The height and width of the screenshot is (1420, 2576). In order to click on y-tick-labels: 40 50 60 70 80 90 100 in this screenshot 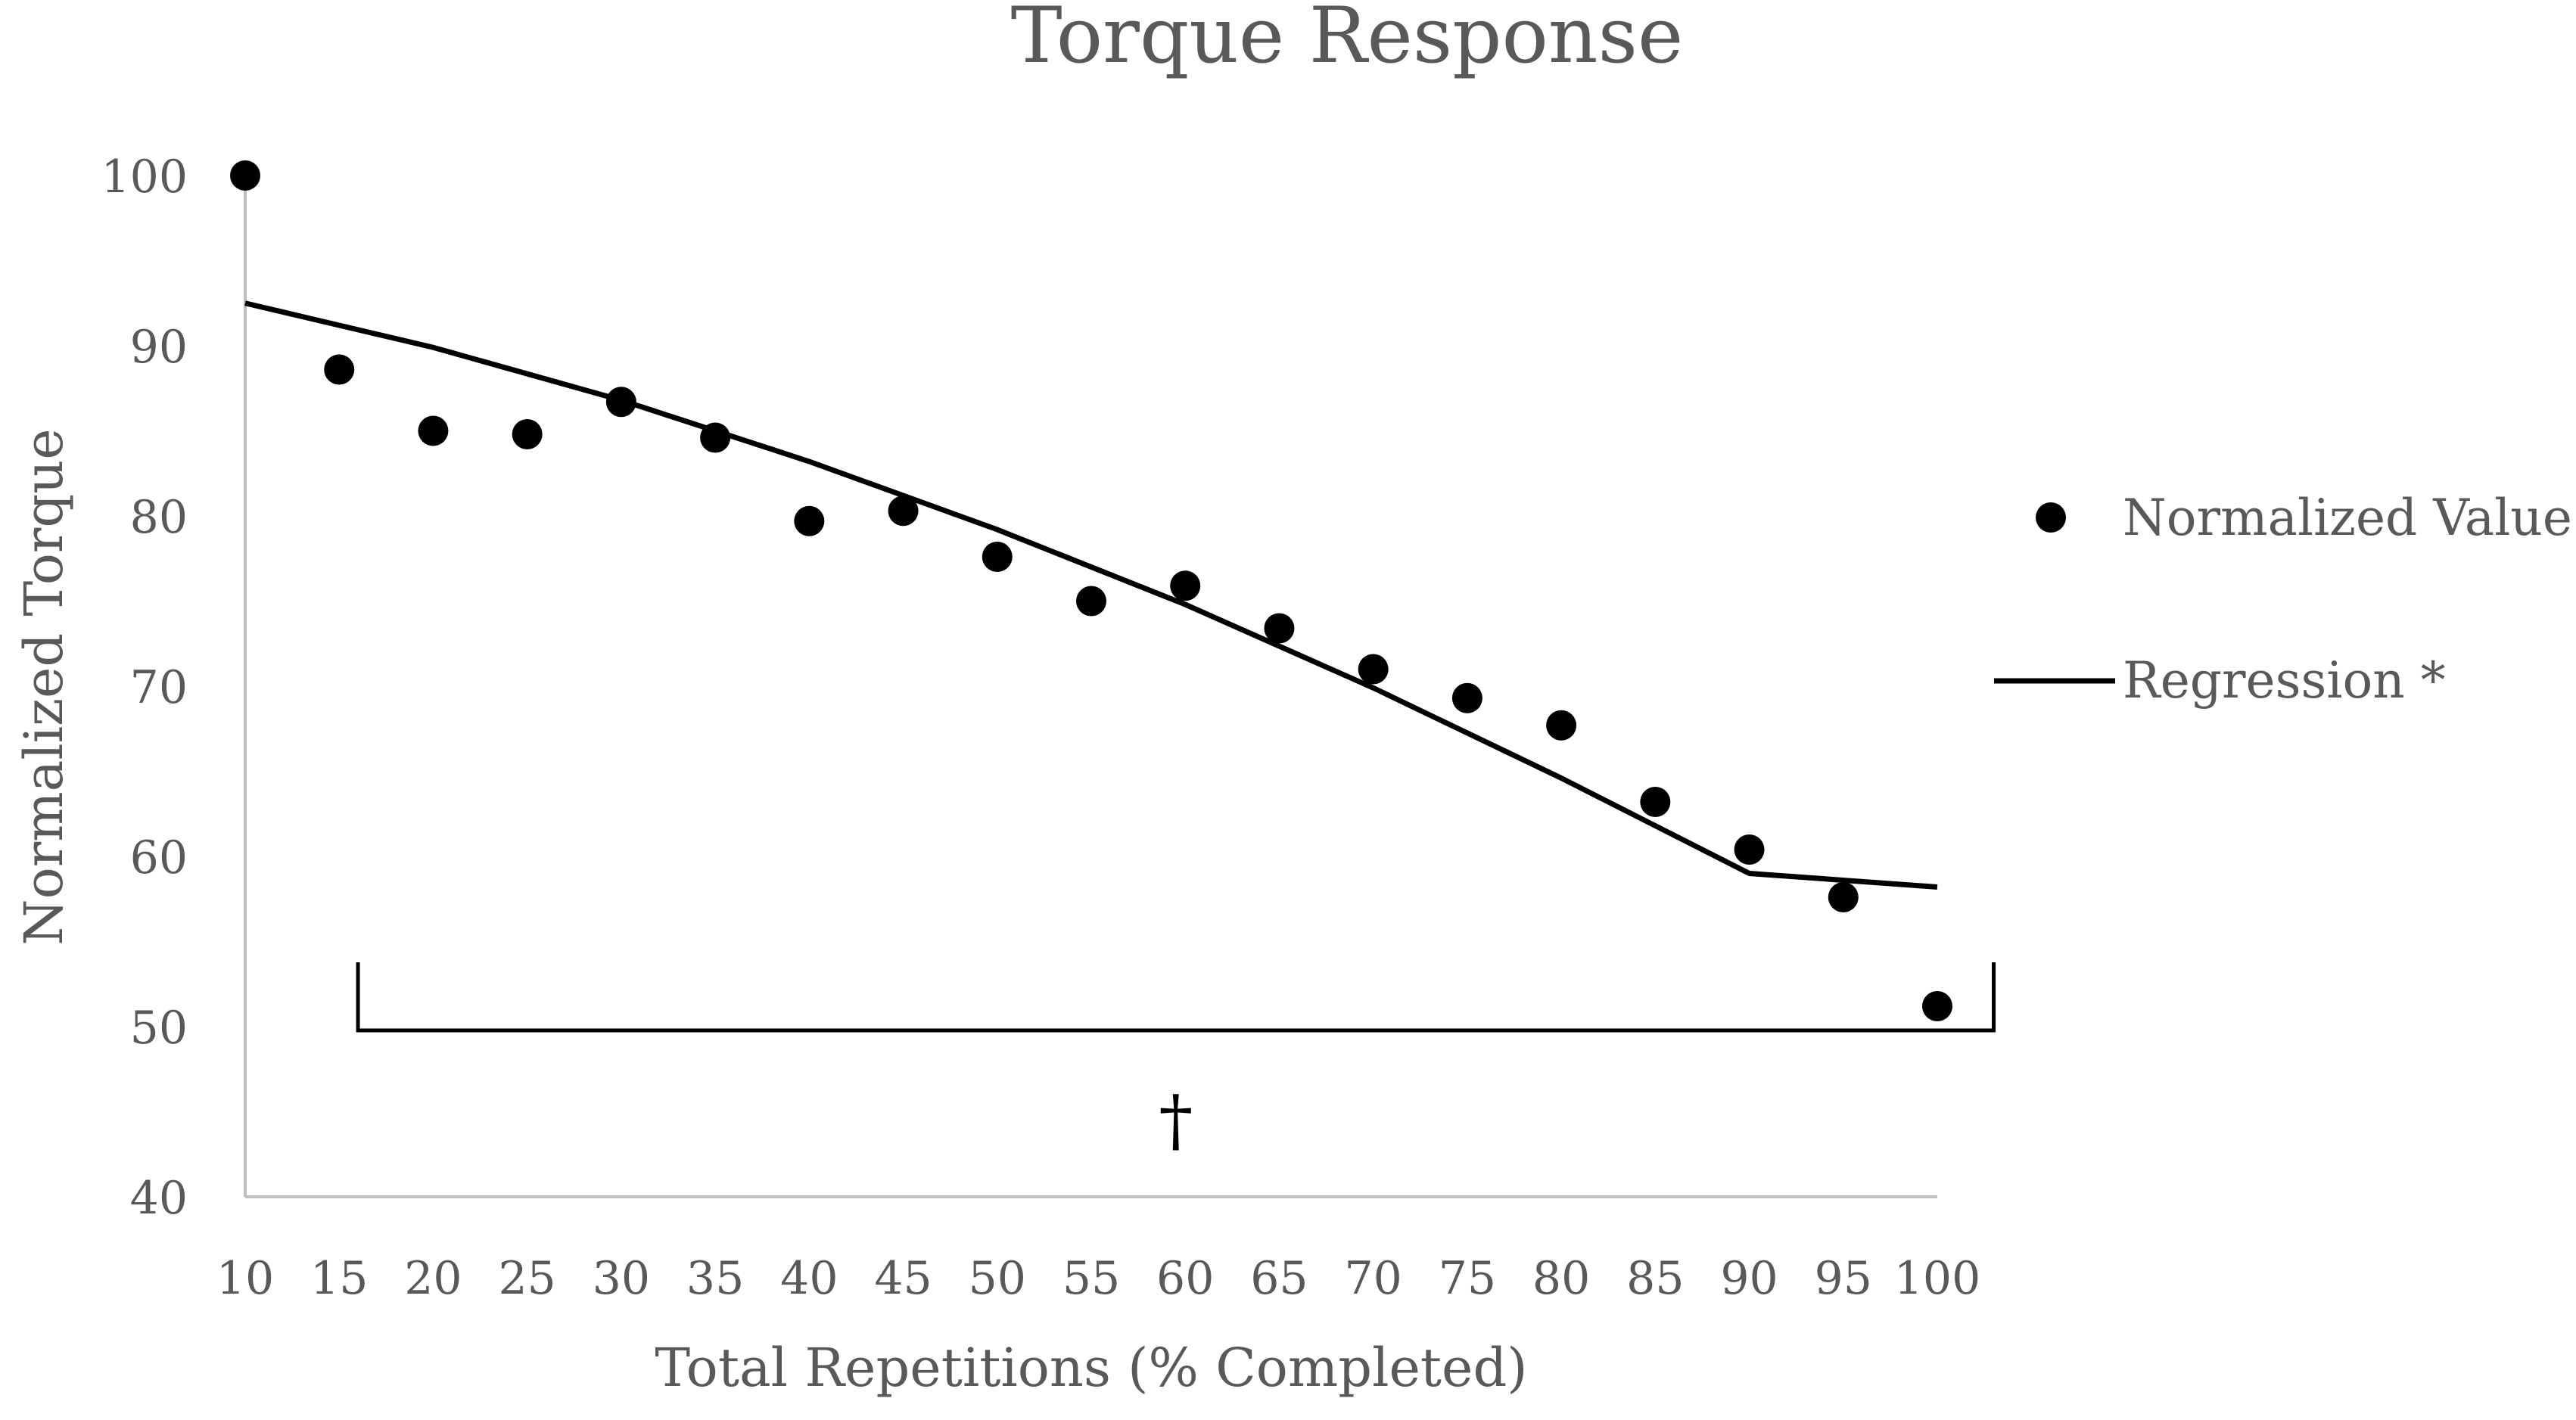, I will do `click(144, 688)`.